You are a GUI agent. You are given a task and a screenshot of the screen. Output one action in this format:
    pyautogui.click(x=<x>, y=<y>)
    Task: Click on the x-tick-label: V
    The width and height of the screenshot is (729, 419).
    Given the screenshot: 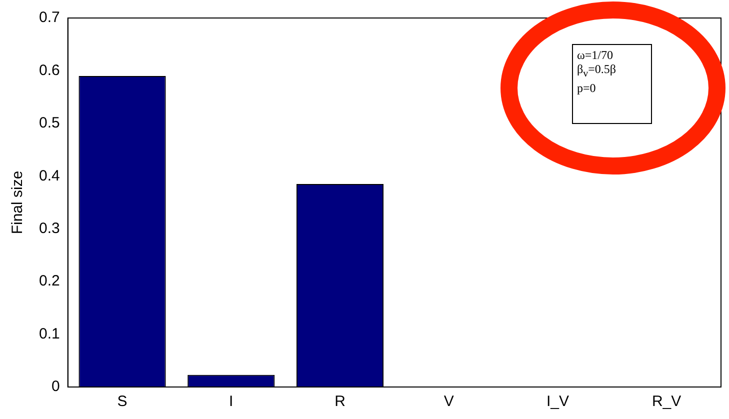 What is the action you would take?
    pyautogui.click(x=449, y=401)
    